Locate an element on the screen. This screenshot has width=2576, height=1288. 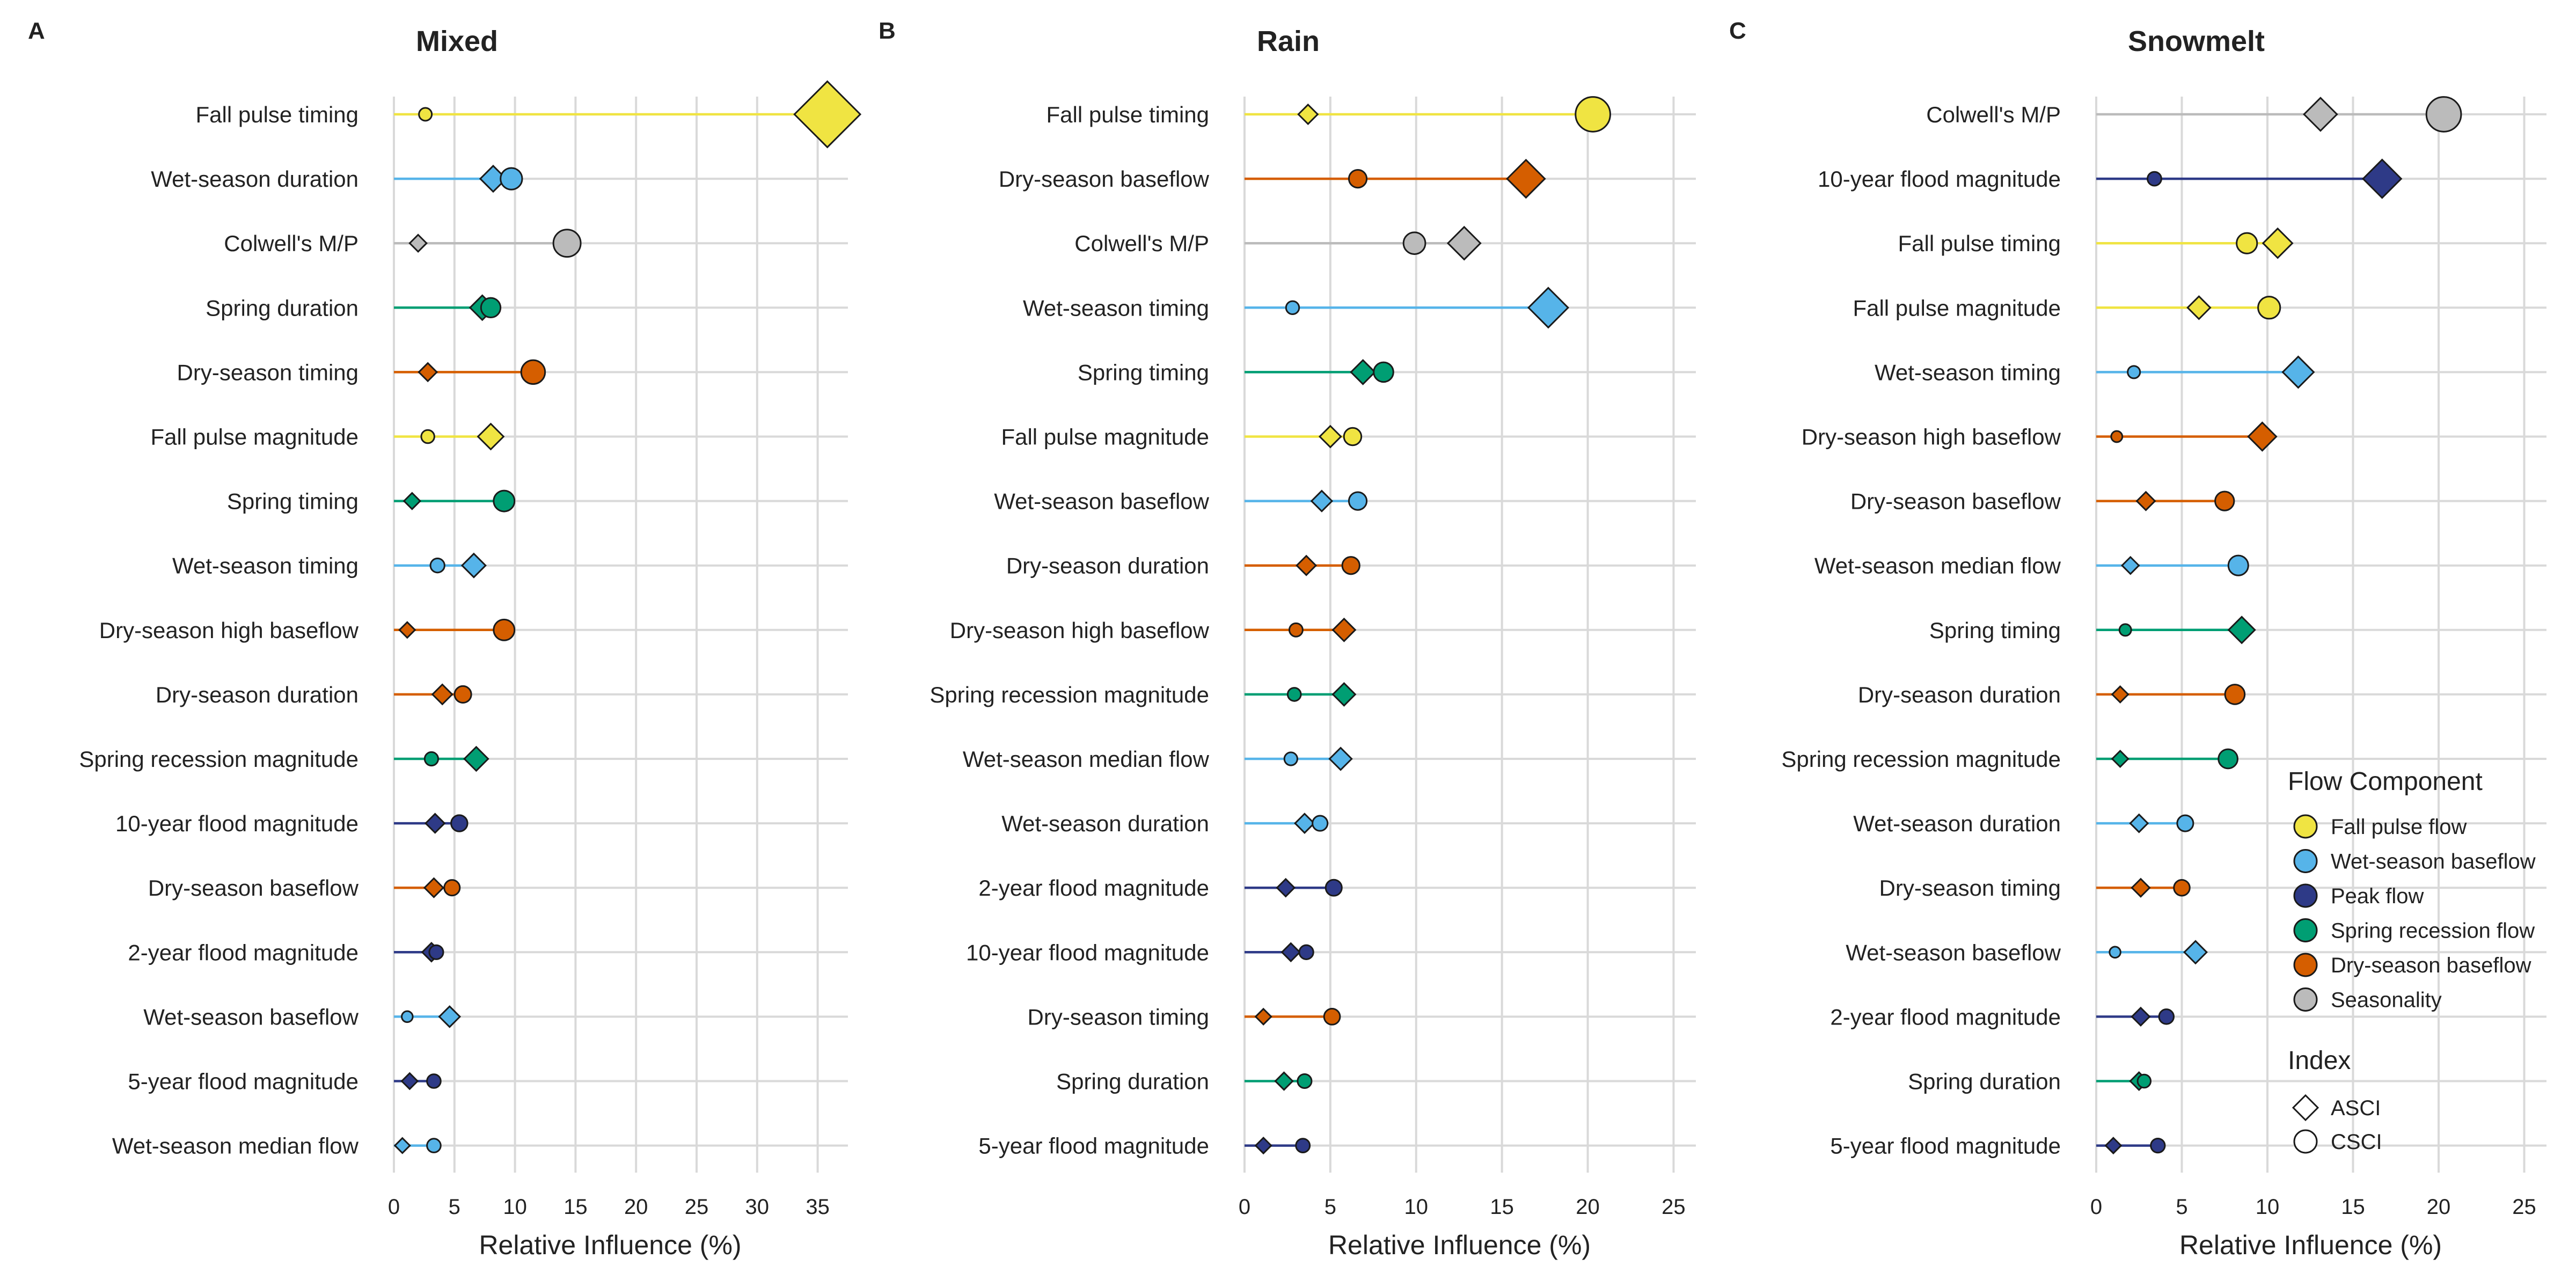
row-label: Colwell's M/P is located at coordinates (1993, 114).